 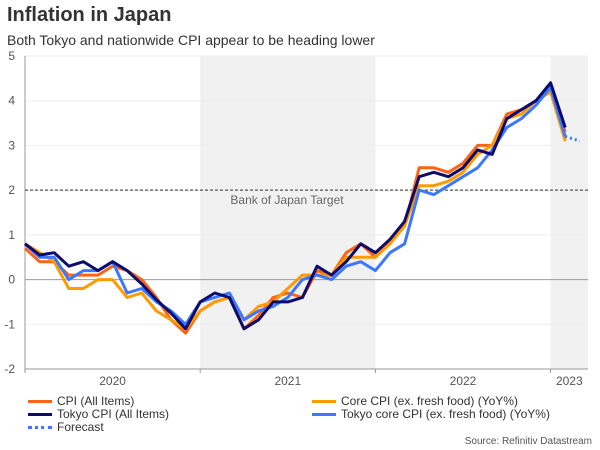 I want to click on y-tick-label: 2, so click(x=11, y=190).